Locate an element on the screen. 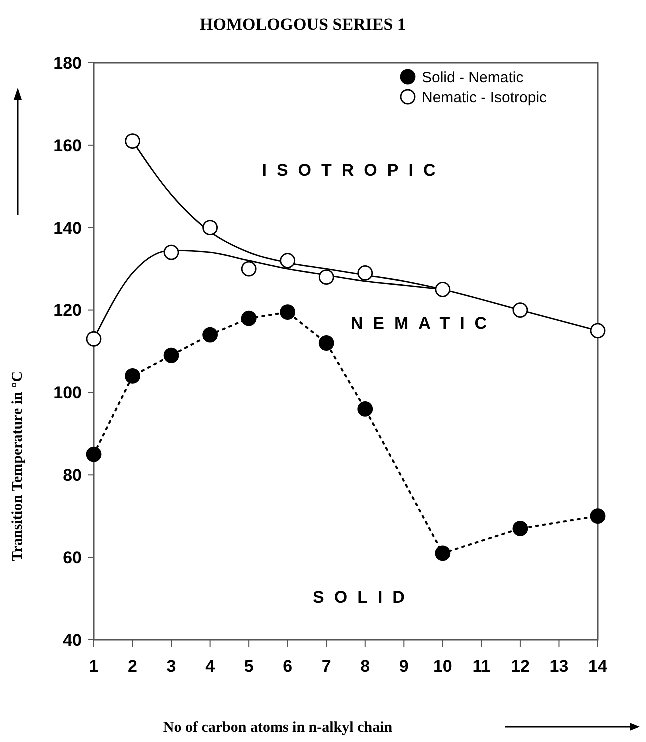 This screenshot has width=646, height=742. x-tick-label: 3 is located at coordinates (171, 666).